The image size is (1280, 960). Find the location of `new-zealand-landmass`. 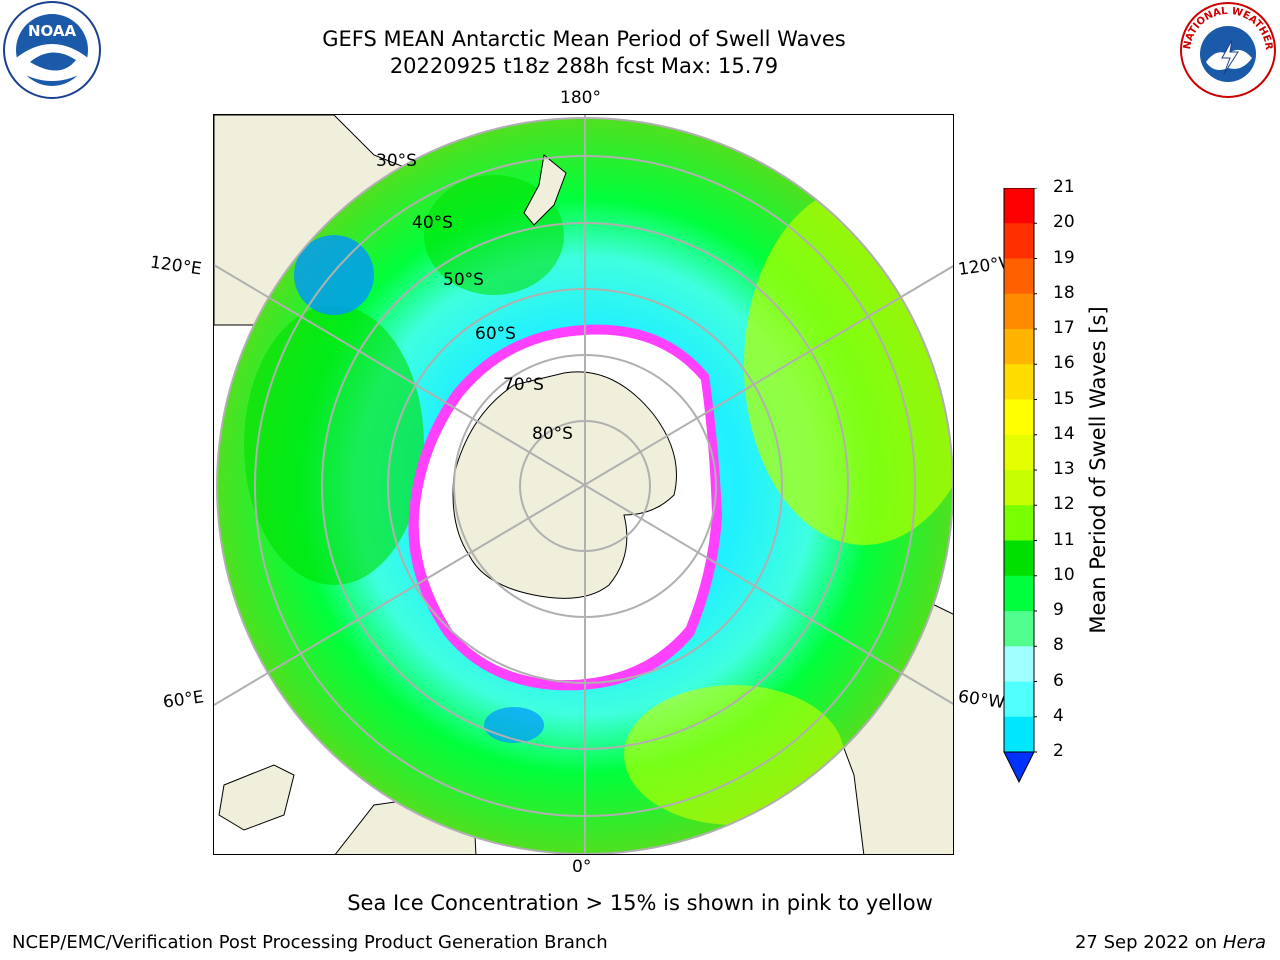

new-zealand-landmass is located at coordinates (545, 190).